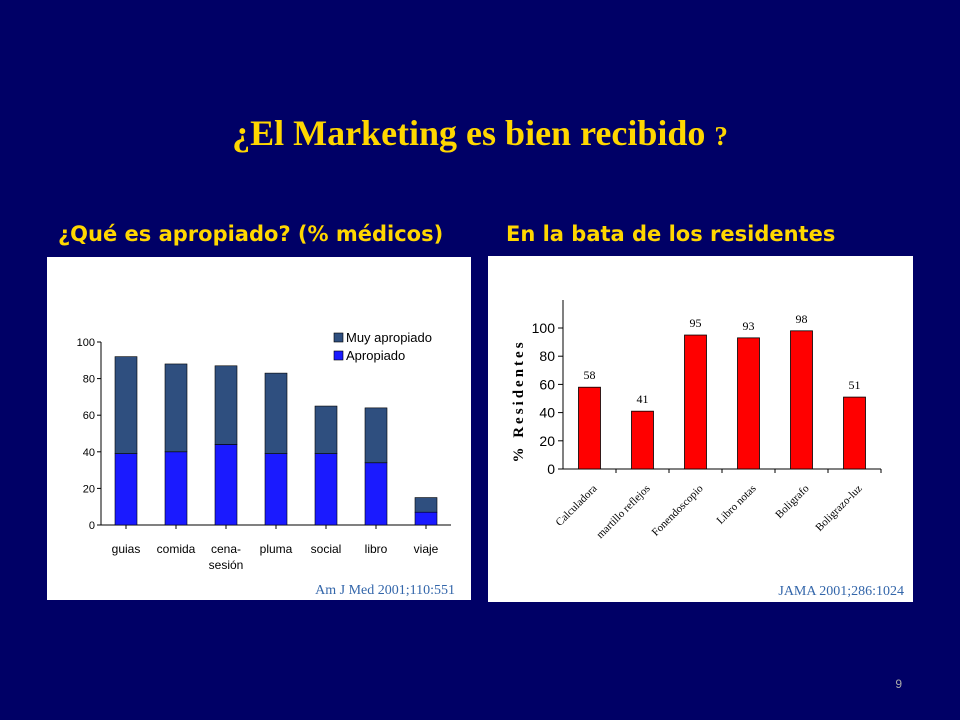 This screenshot has width=960, height=720. Describe the element at coordinates (792, 501) in the screenshot. I see `x-tick-label: Boligrafo` at that location.